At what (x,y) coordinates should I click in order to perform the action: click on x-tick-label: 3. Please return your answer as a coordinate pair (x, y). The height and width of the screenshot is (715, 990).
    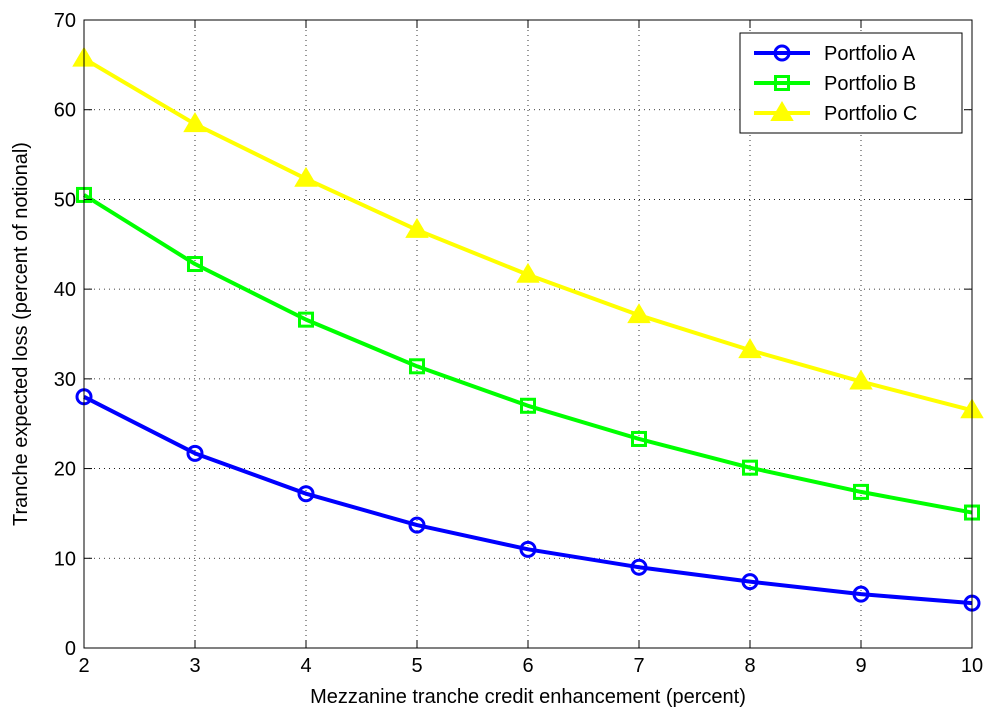
    Looking at the image, I should click on (194, 666).